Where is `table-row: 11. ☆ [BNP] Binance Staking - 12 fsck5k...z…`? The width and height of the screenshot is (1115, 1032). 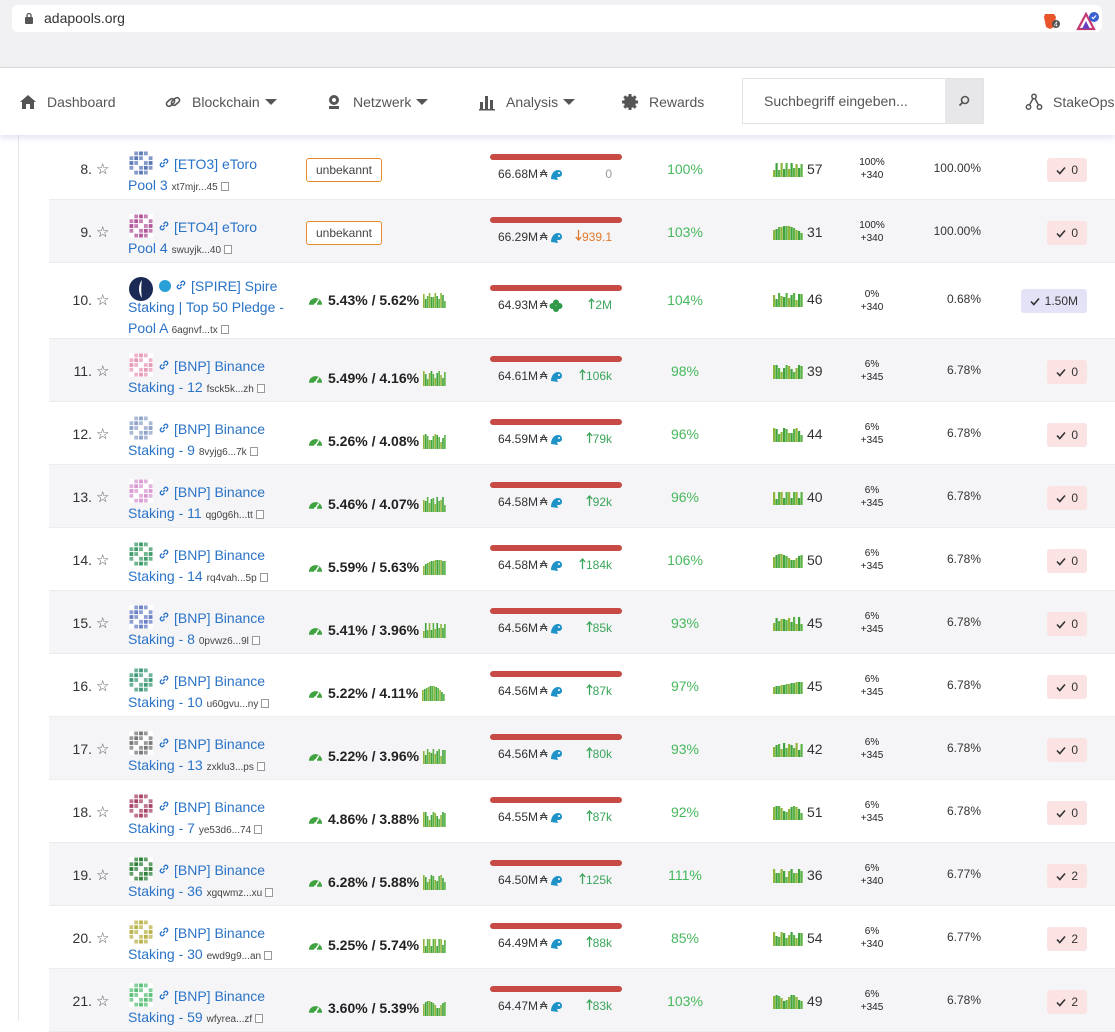 table-row: 11. ☆ [BNP] Binance Staking - 12 fsck5k...z… is located at coordinates (582, 370).